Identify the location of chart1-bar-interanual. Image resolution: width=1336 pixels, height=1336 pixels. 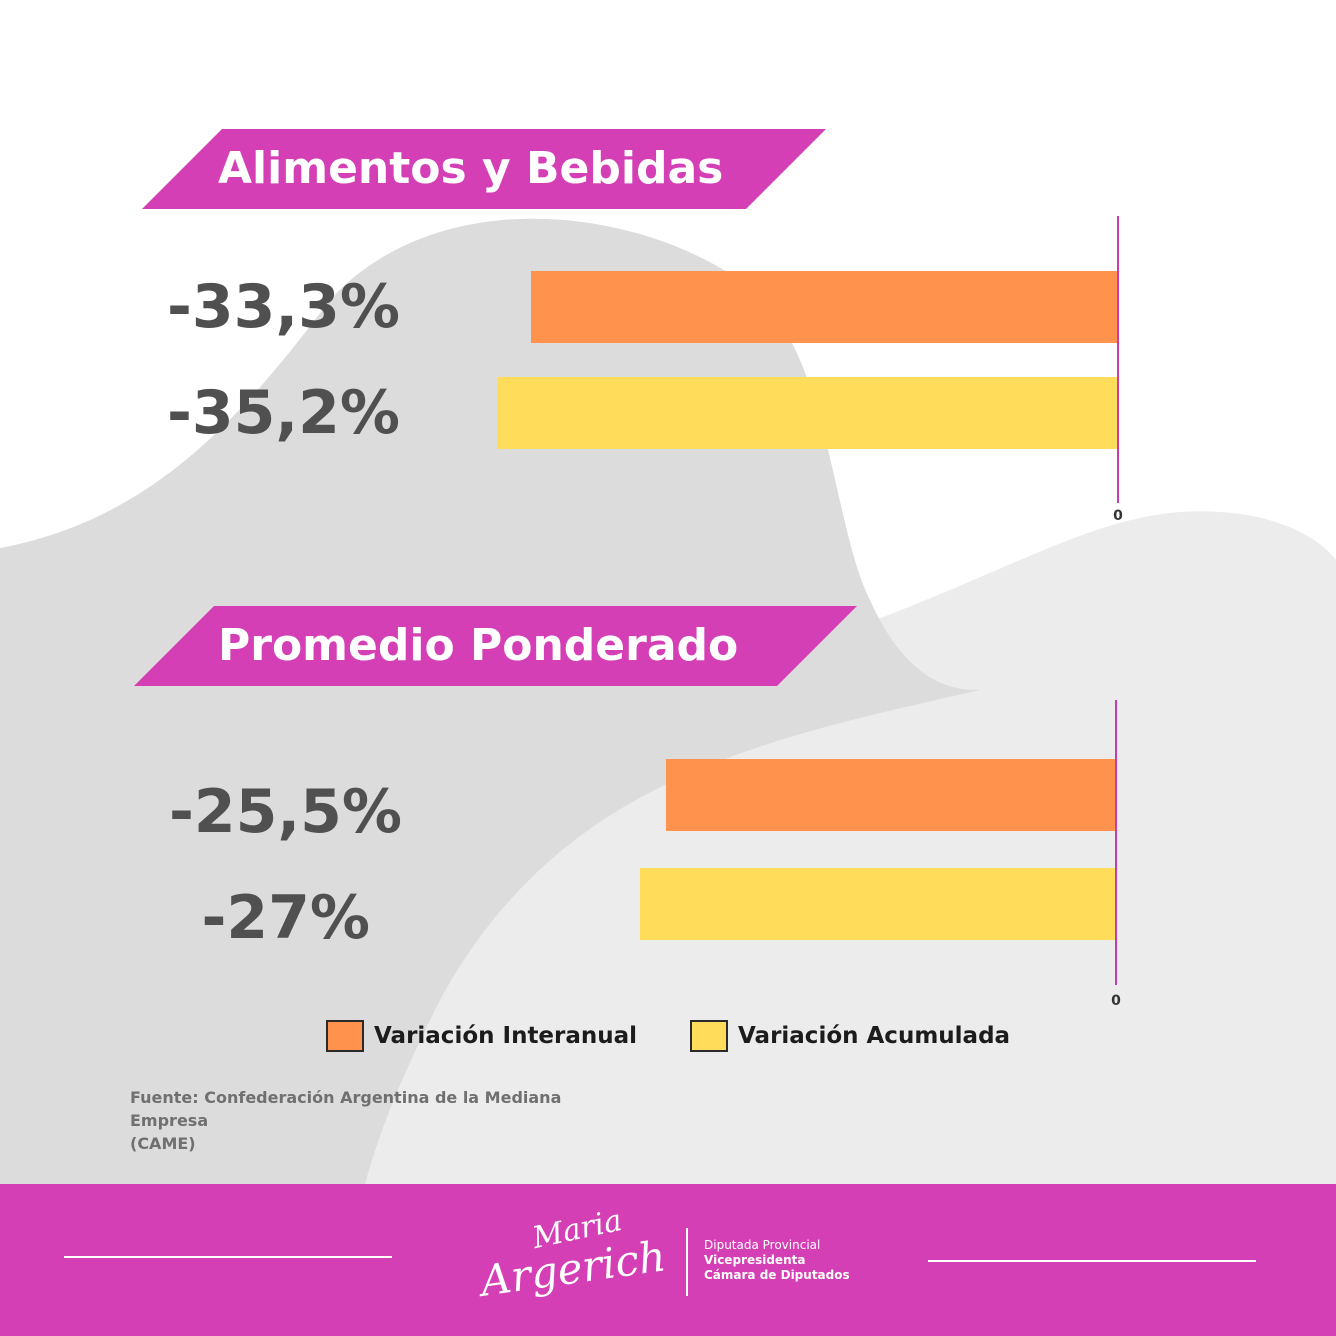
(823, 307).